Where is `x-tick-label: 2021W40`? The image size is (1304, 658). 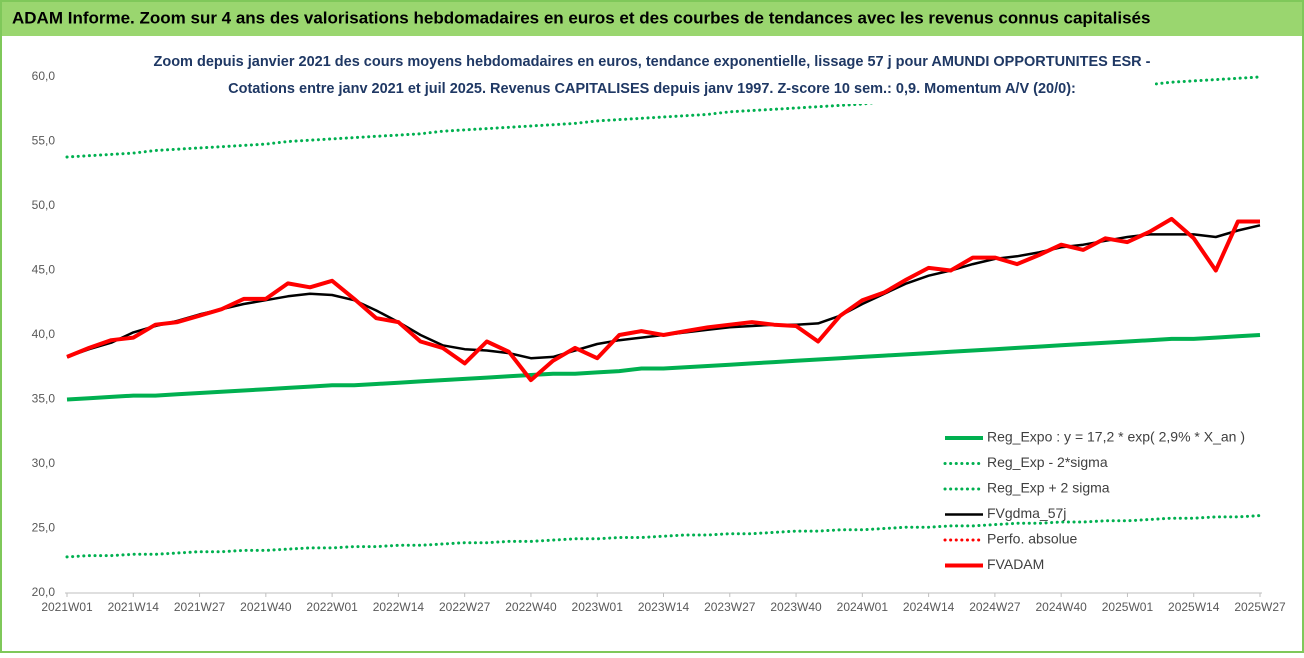 x-tick-label: 2021W40 is located at coordinates (266, 607).